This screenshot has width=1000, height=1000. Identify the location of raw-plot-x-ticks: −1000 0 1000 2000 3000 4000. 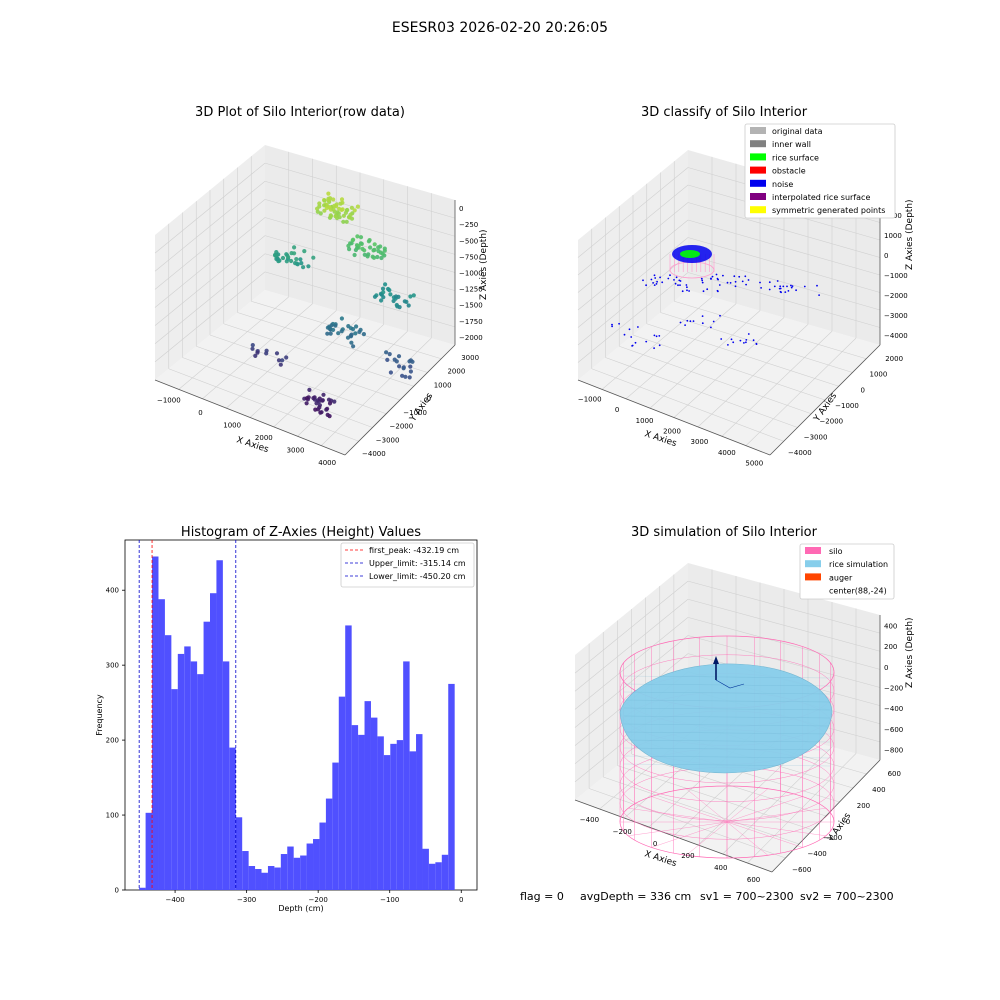
(246, 431).